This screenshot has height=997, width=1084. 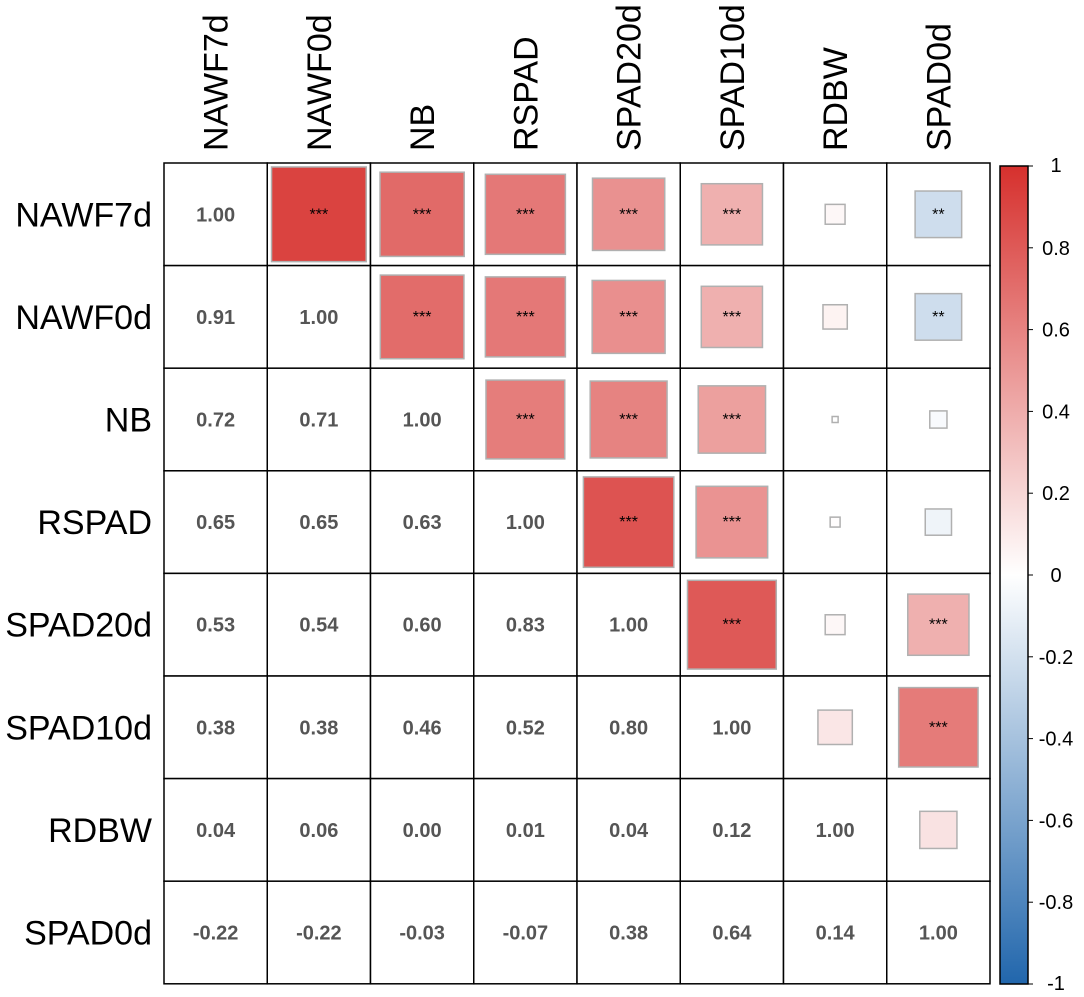 What do you see at coordinates (525, 831) in the screenshot?
I see `correlation-value: 0.01` at bounding box center [525, 831].